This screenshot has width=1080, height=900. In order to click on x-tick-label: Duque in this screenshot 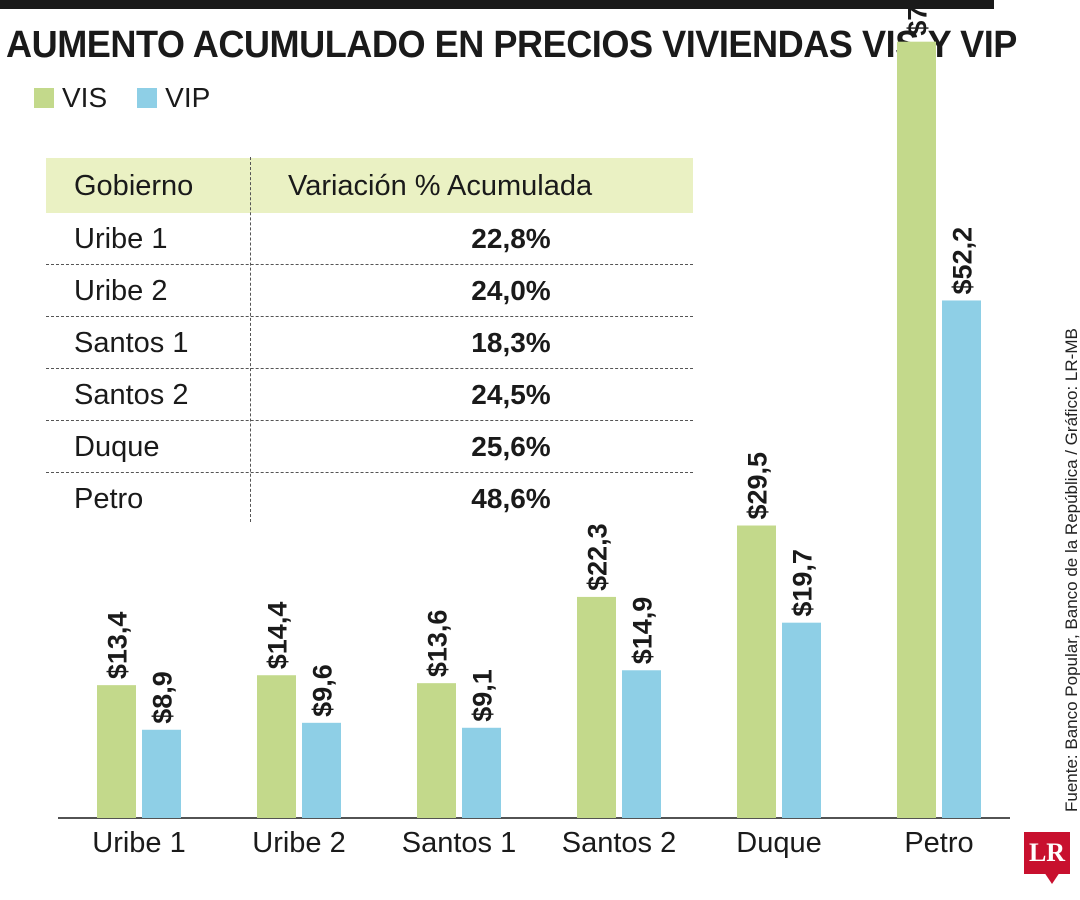, I will do `click(778, 843)`.